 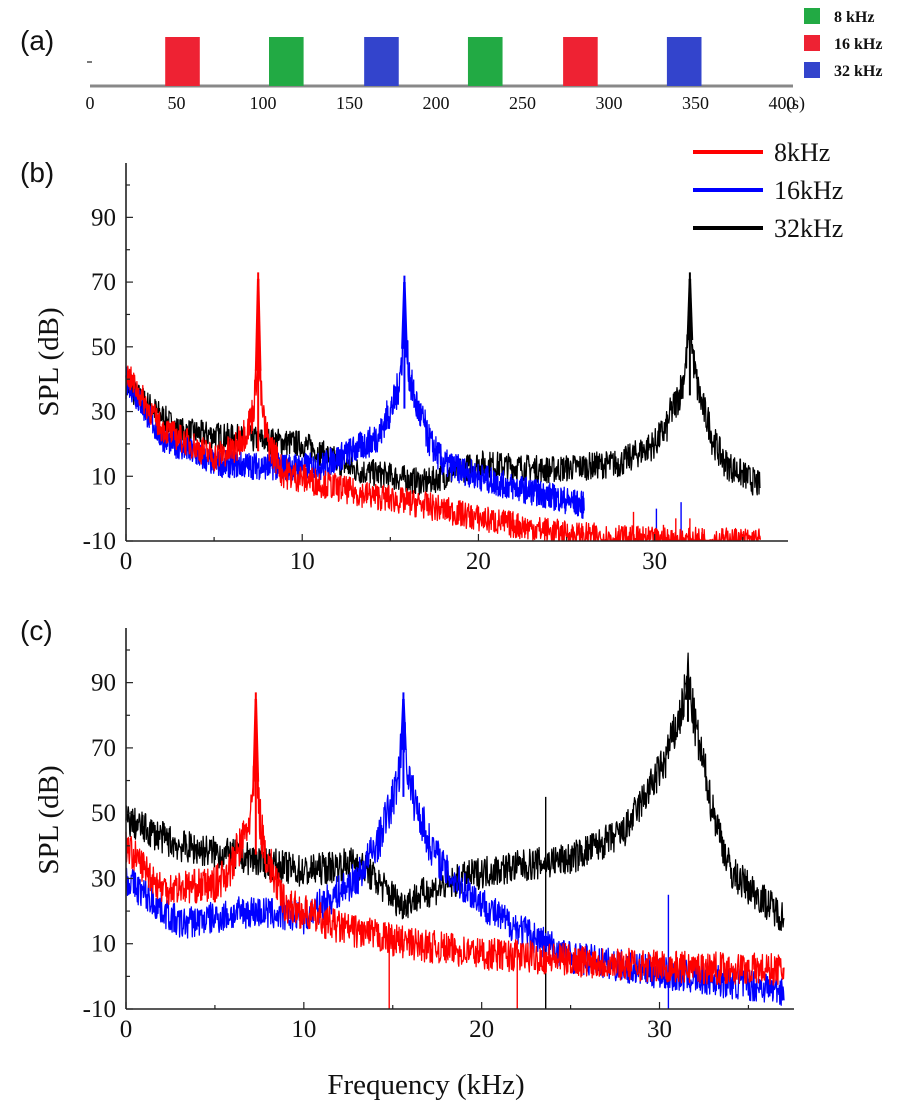 What do you see at coordinates (37, 40) in the screenshot?
I see `panel-a-label: (a)` at bounding box center [37, 40].